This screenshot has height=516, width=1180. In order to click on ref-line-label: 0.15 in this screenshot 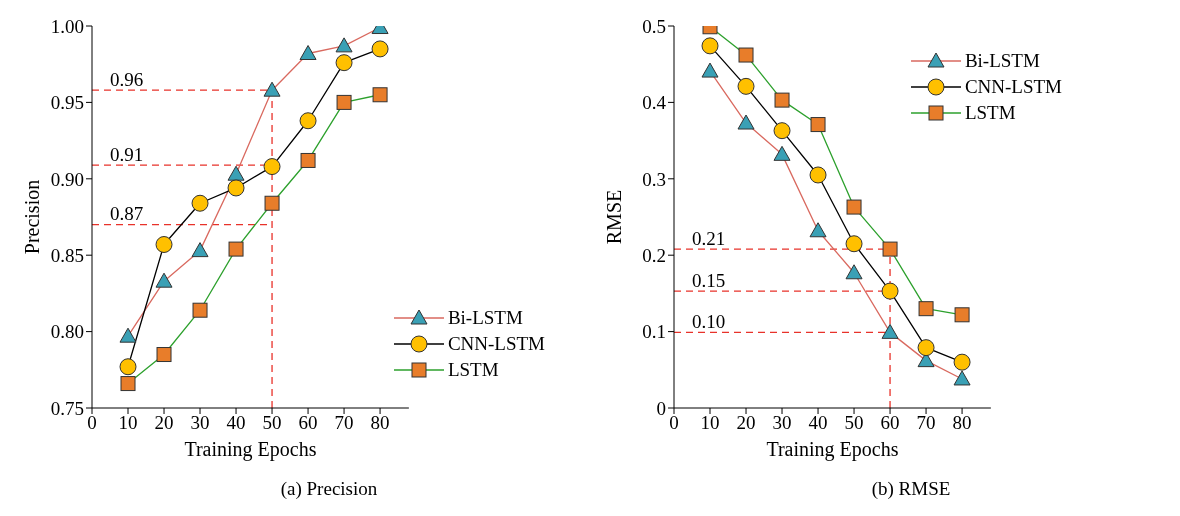, I will do `click(709, 280)`.